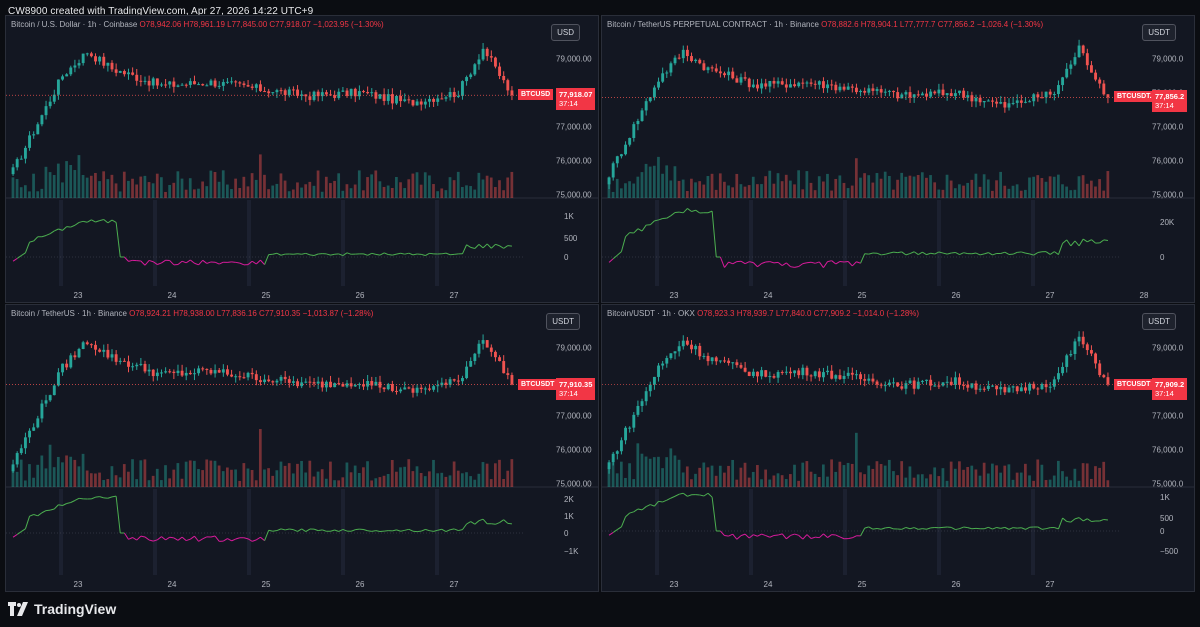 Image resolution: width=1200 pixels, height=627 pixels. What do you see at coordinates (62, 609) in the screenshot?
I see `tradingview-branding: TradingView` at bounding box center [62, 609].